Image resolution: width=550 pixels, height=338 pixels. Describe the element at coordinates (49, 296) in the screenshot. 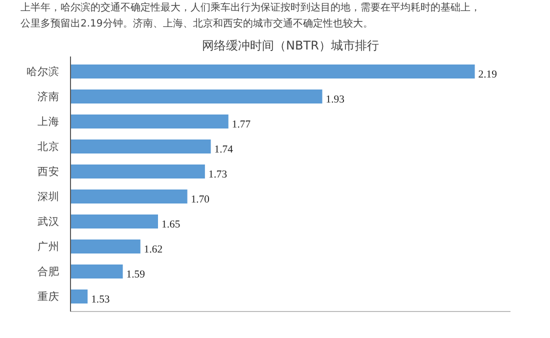

I see `y-tick-label: 重庆` at that location.